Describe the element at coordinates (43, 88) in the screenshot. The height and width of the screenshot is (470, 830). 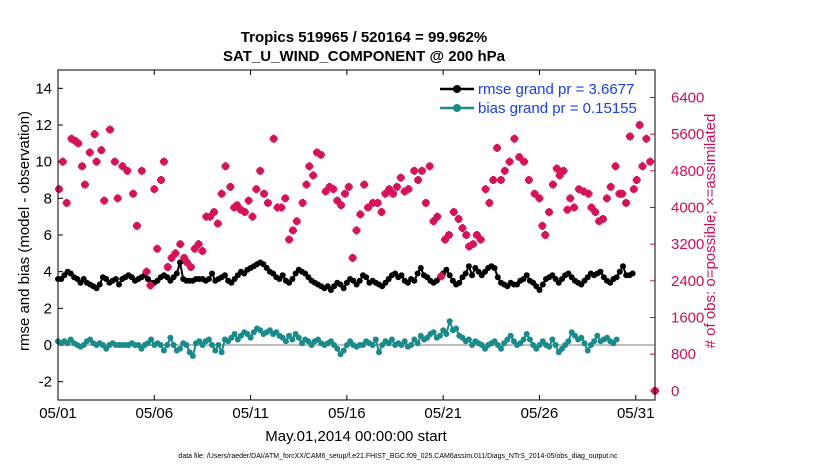
I see `y-left-tick-label: 14` at that location.